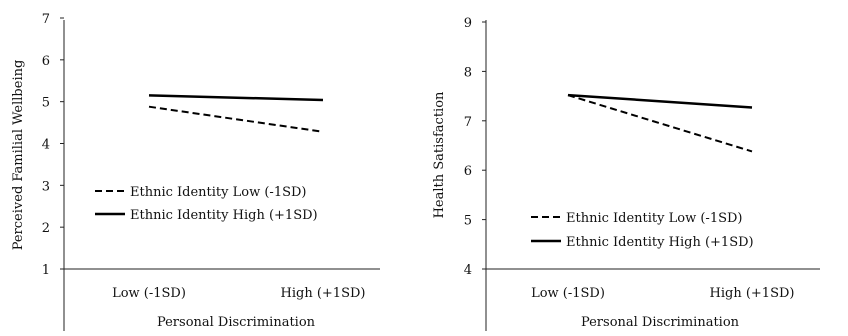 The width and height of the screenshot is (848, 336). What do you see at coordinates (218, 192) in the screenshot?
I see `chart-1-legend-low-label: Ethnic Identity Low (-1SD)` at bounding box center [218, 192].